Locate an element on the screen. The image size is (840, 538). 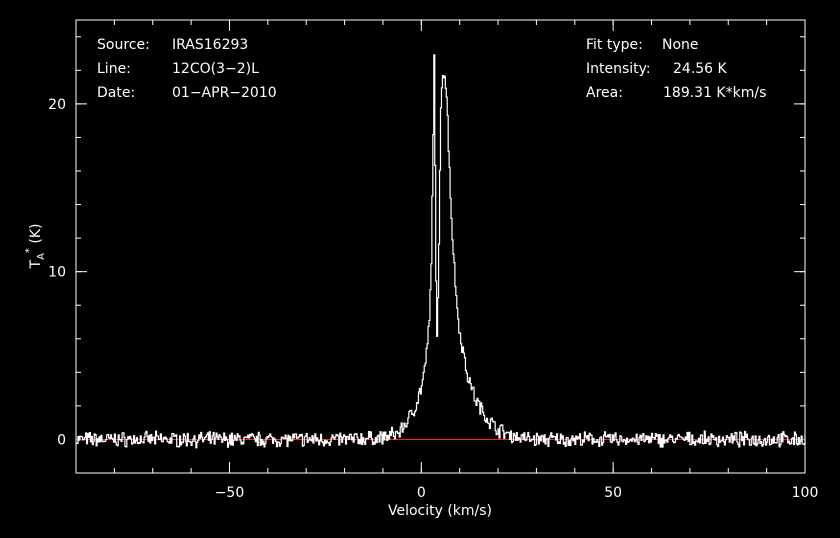
x-tick-label: 100 is located at coordinates (805, 493).